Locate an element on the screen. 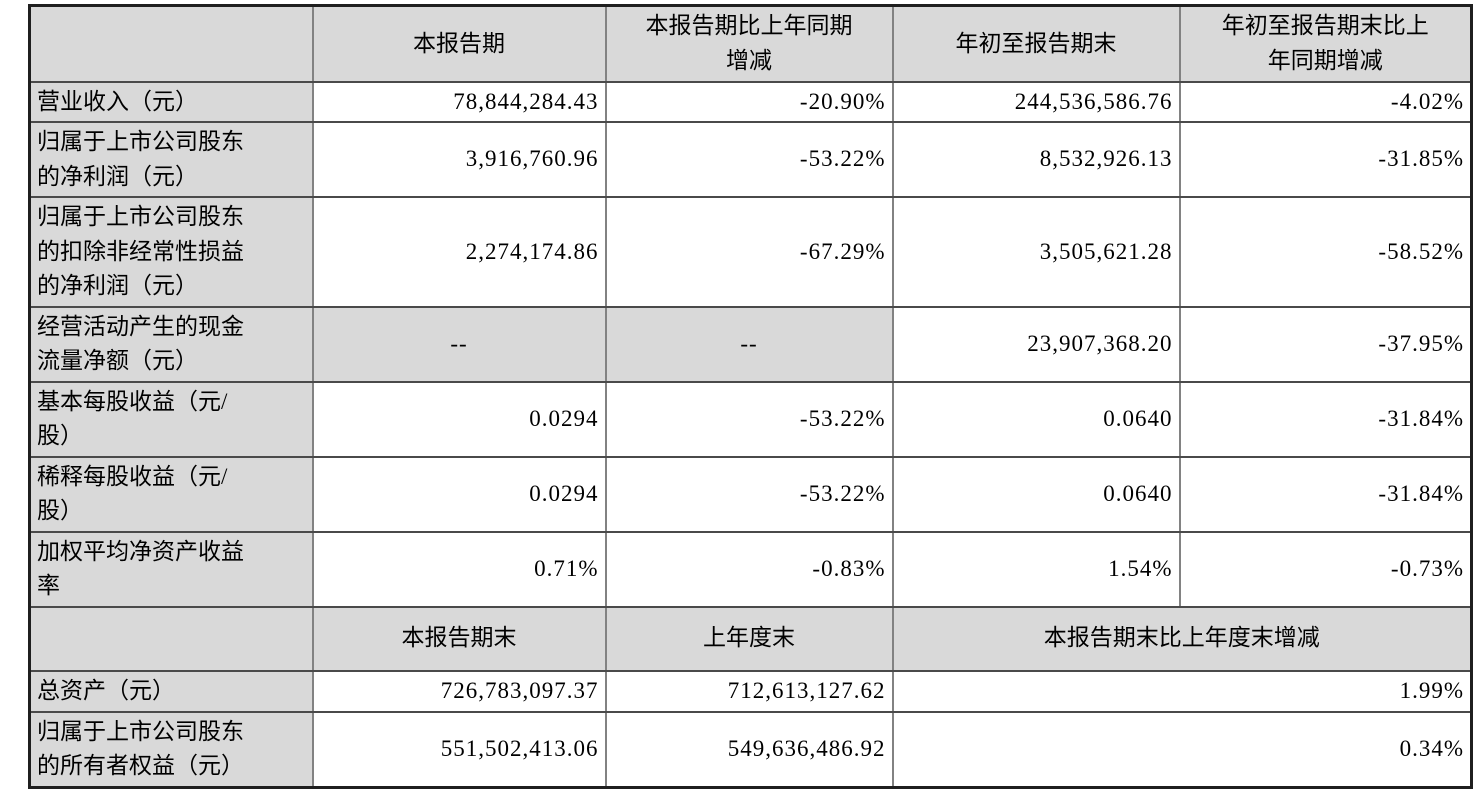 Image resolution: width=1479 pixels, height=789 pixels. value-ytd: 23,907,368.20 is located at coordinates (1036, 344).